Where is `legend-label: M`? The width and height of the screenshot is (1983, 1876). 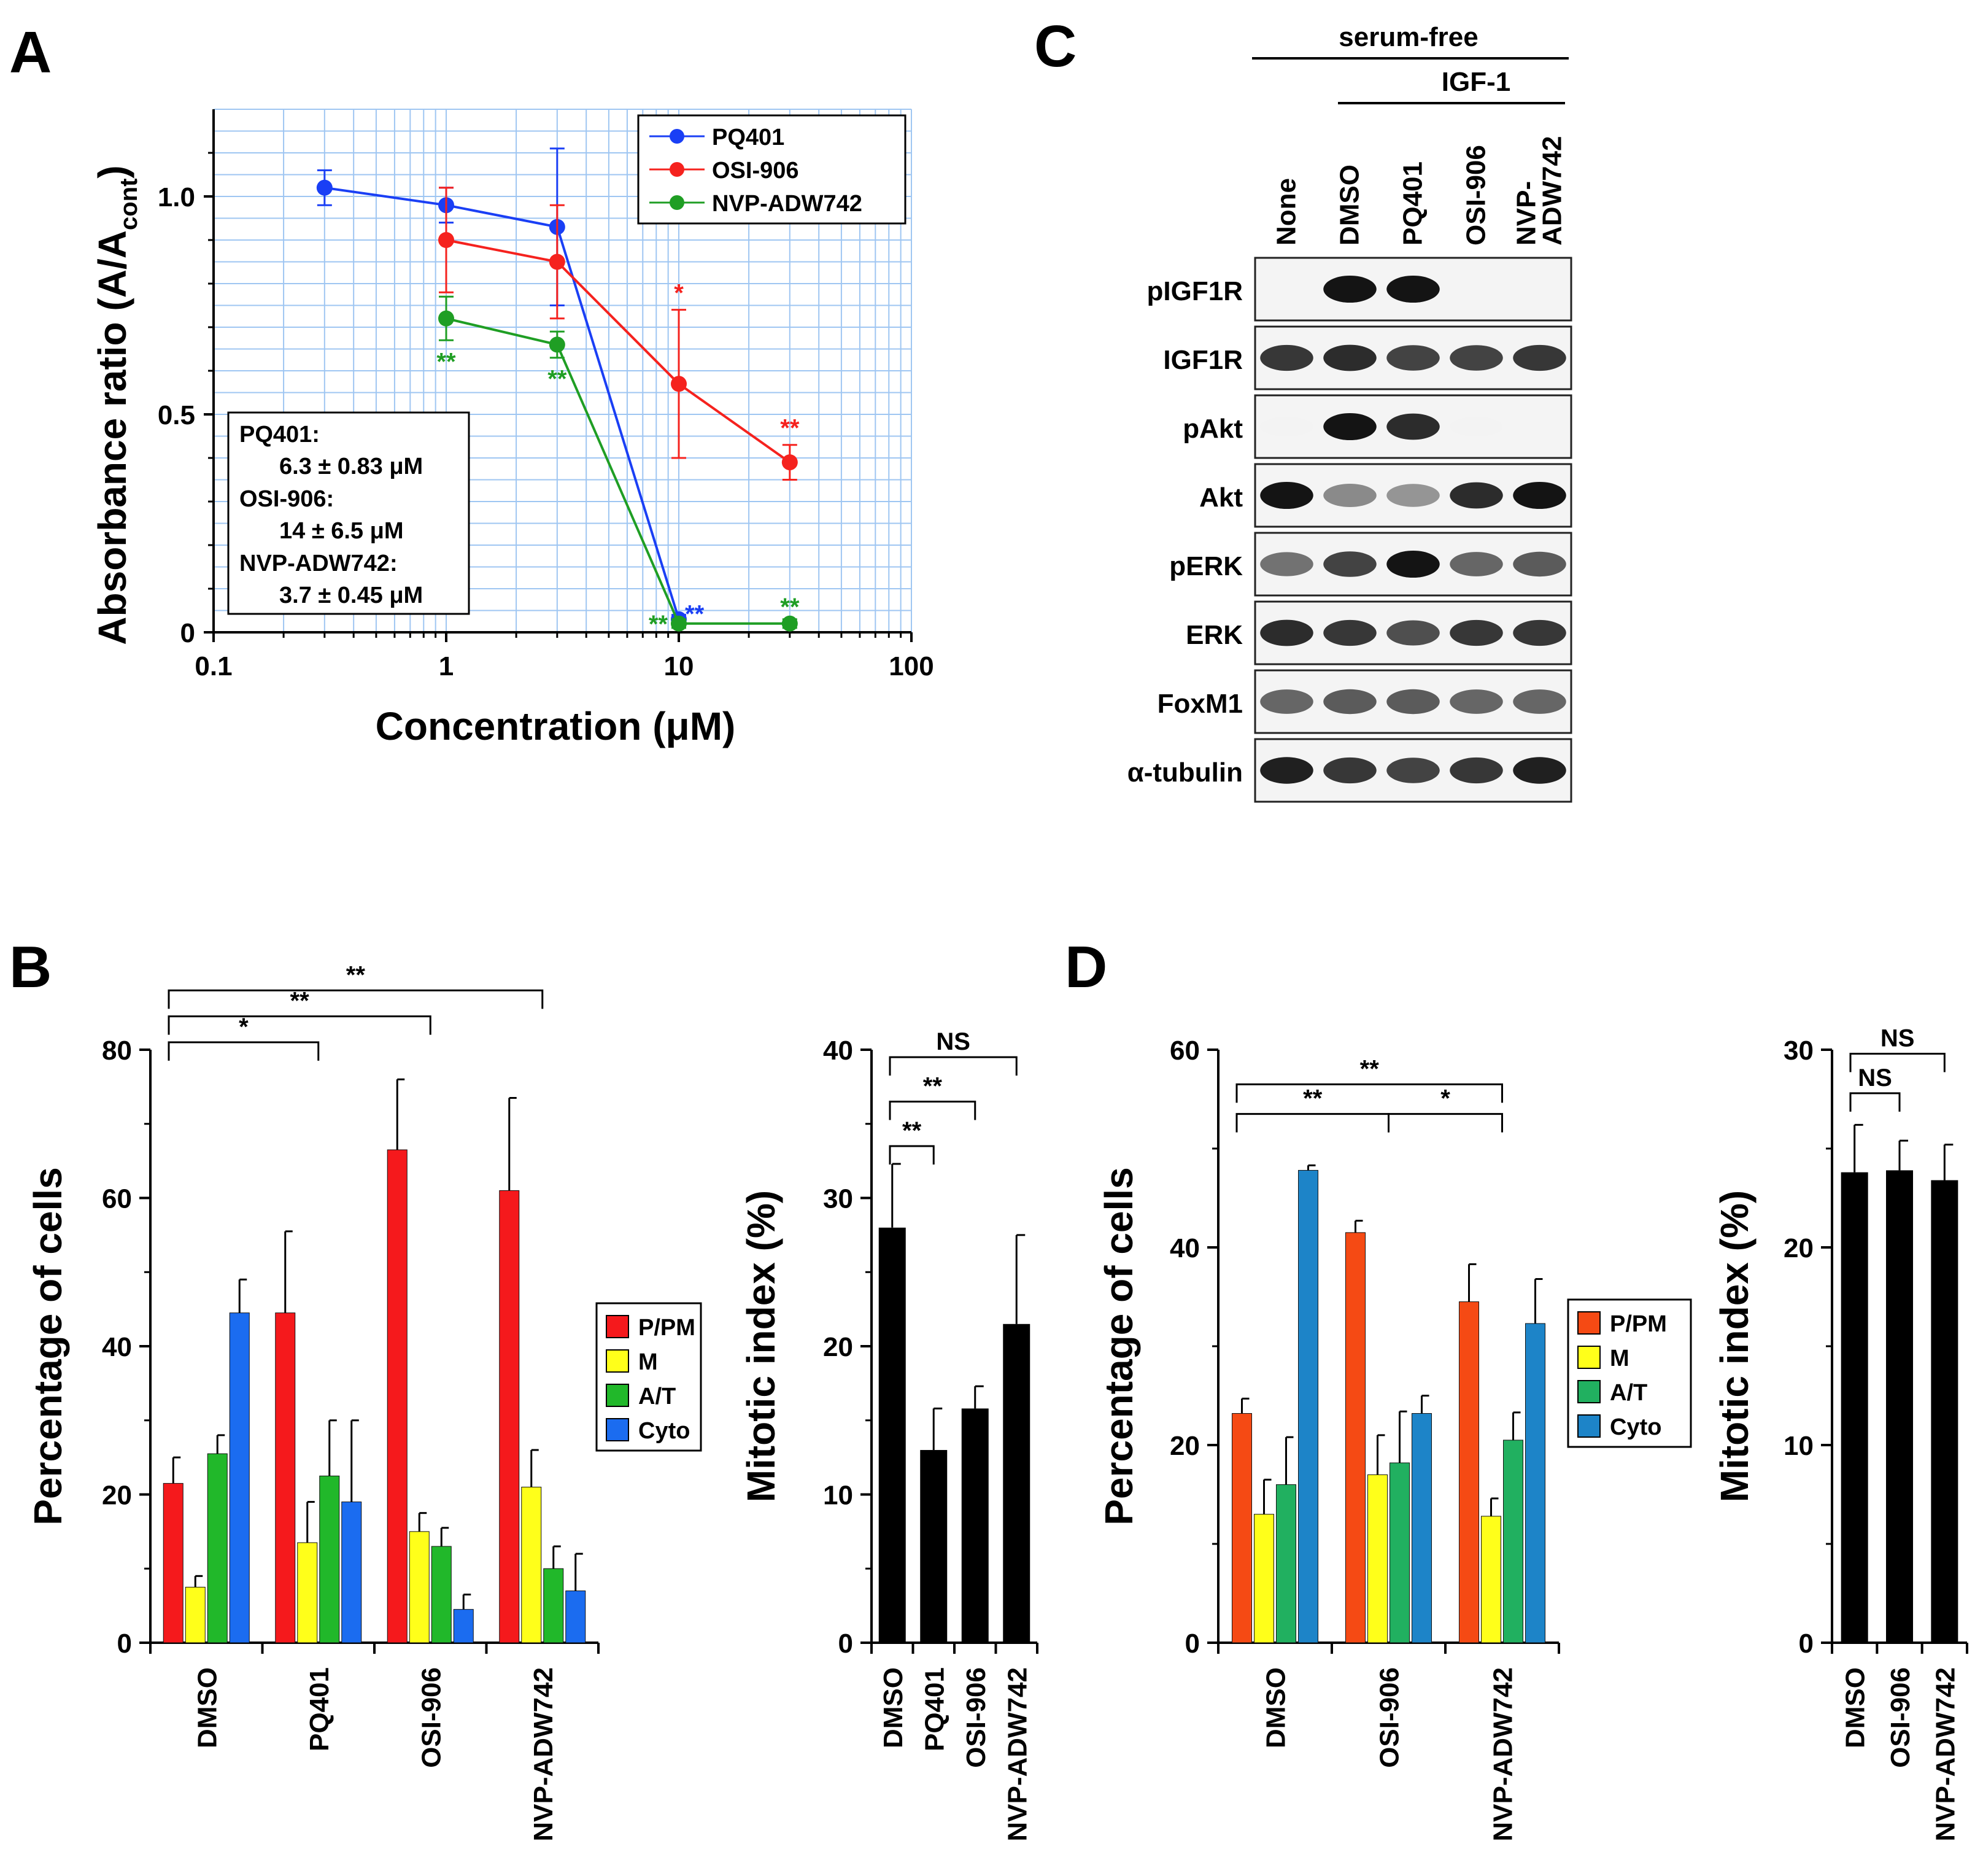
legend-label: M is located at coordinates (648, 1362).